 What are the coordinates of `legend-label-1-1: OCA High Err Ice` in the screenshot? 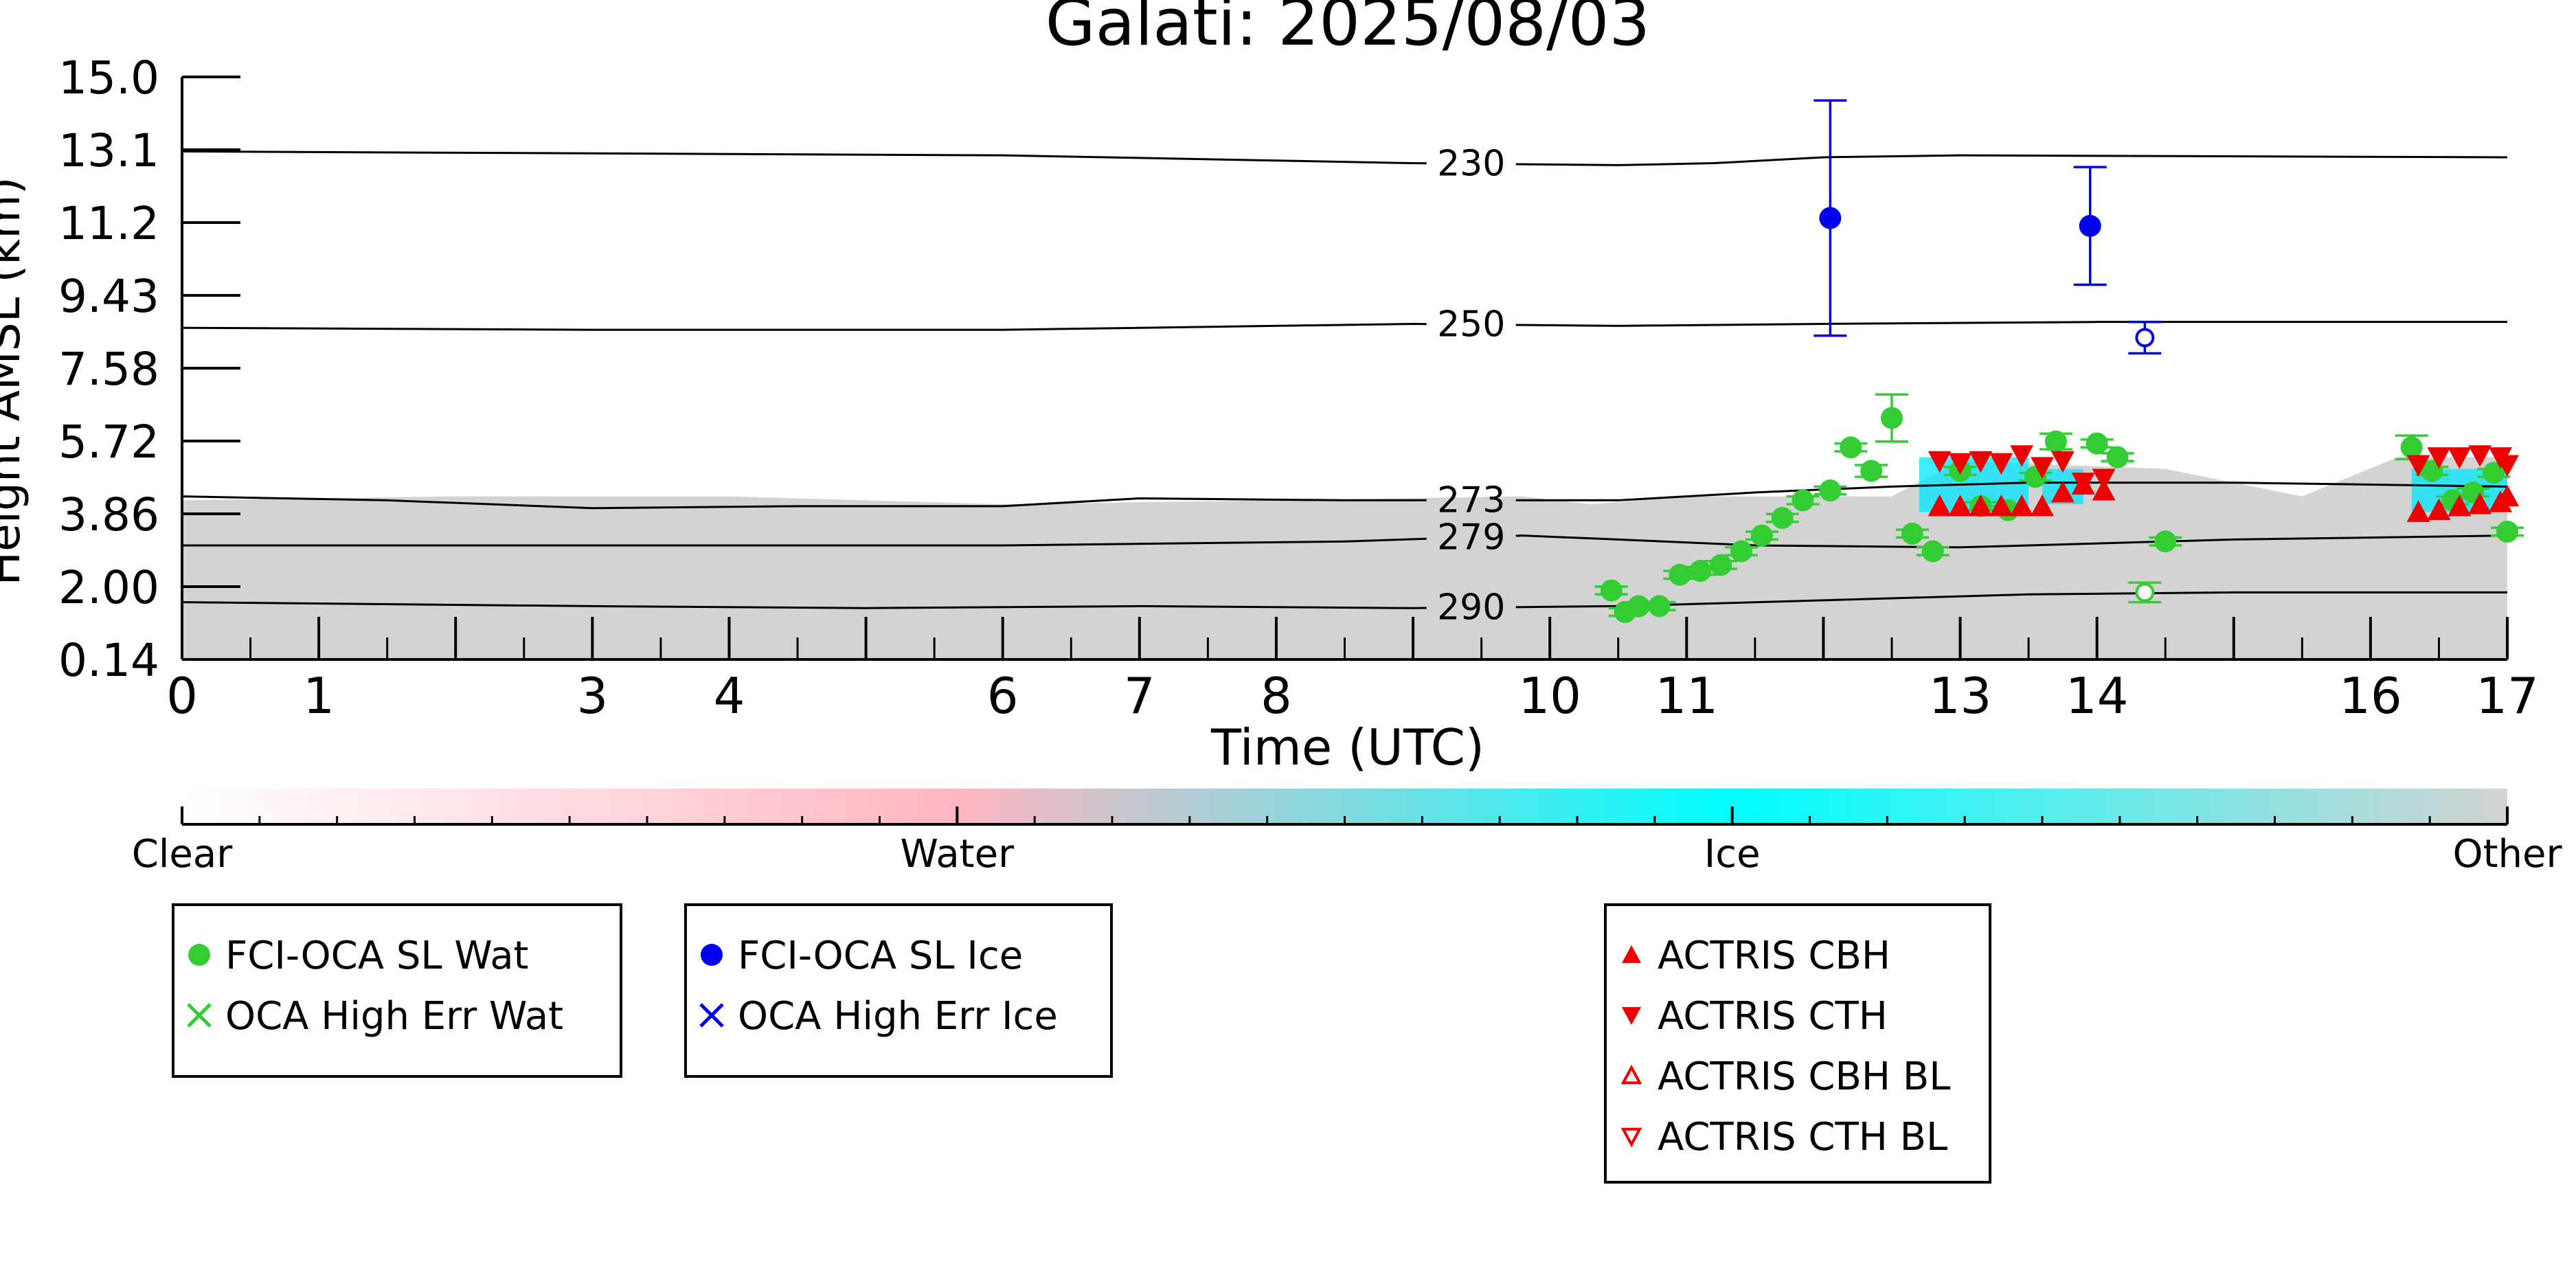 It's located at (898, 1016).